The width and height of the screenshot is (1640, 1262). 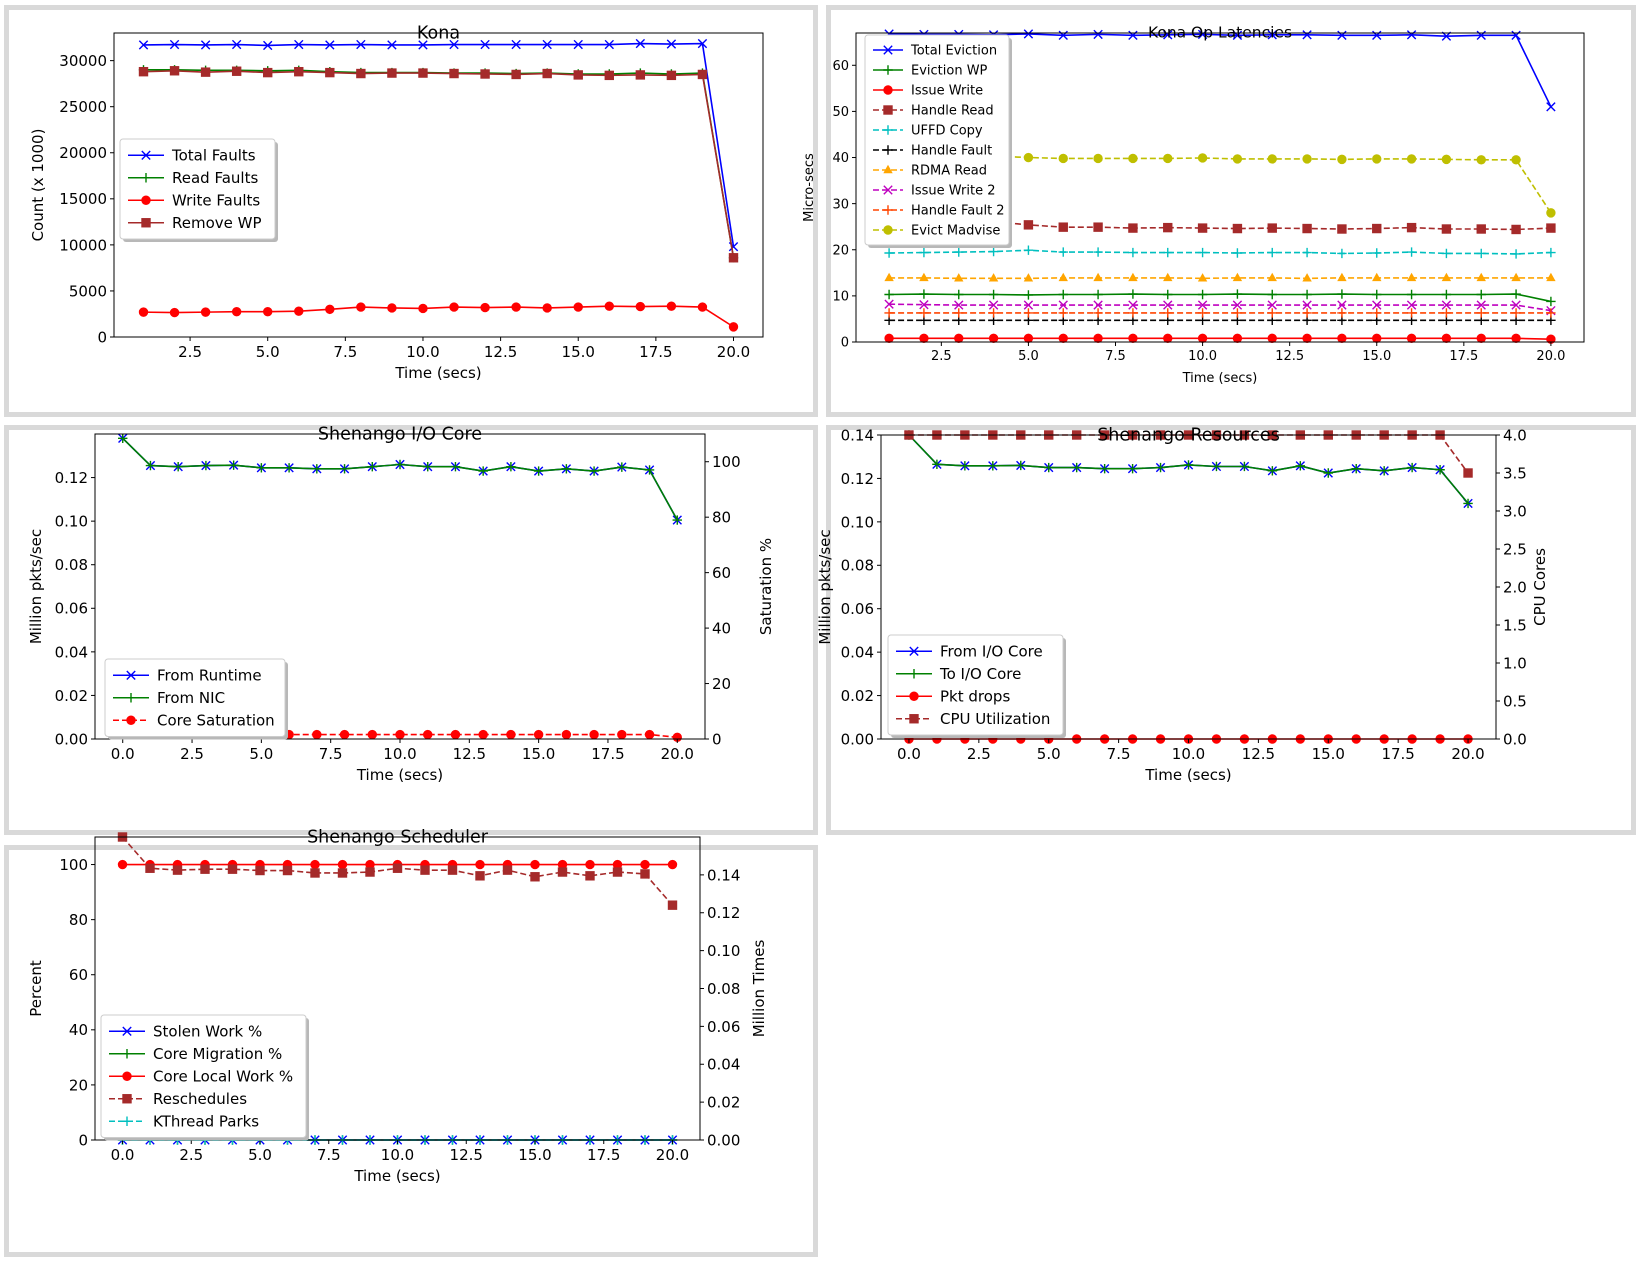 I want to click on y-axis-label: Micro-secs, so click(x=809, y=187).